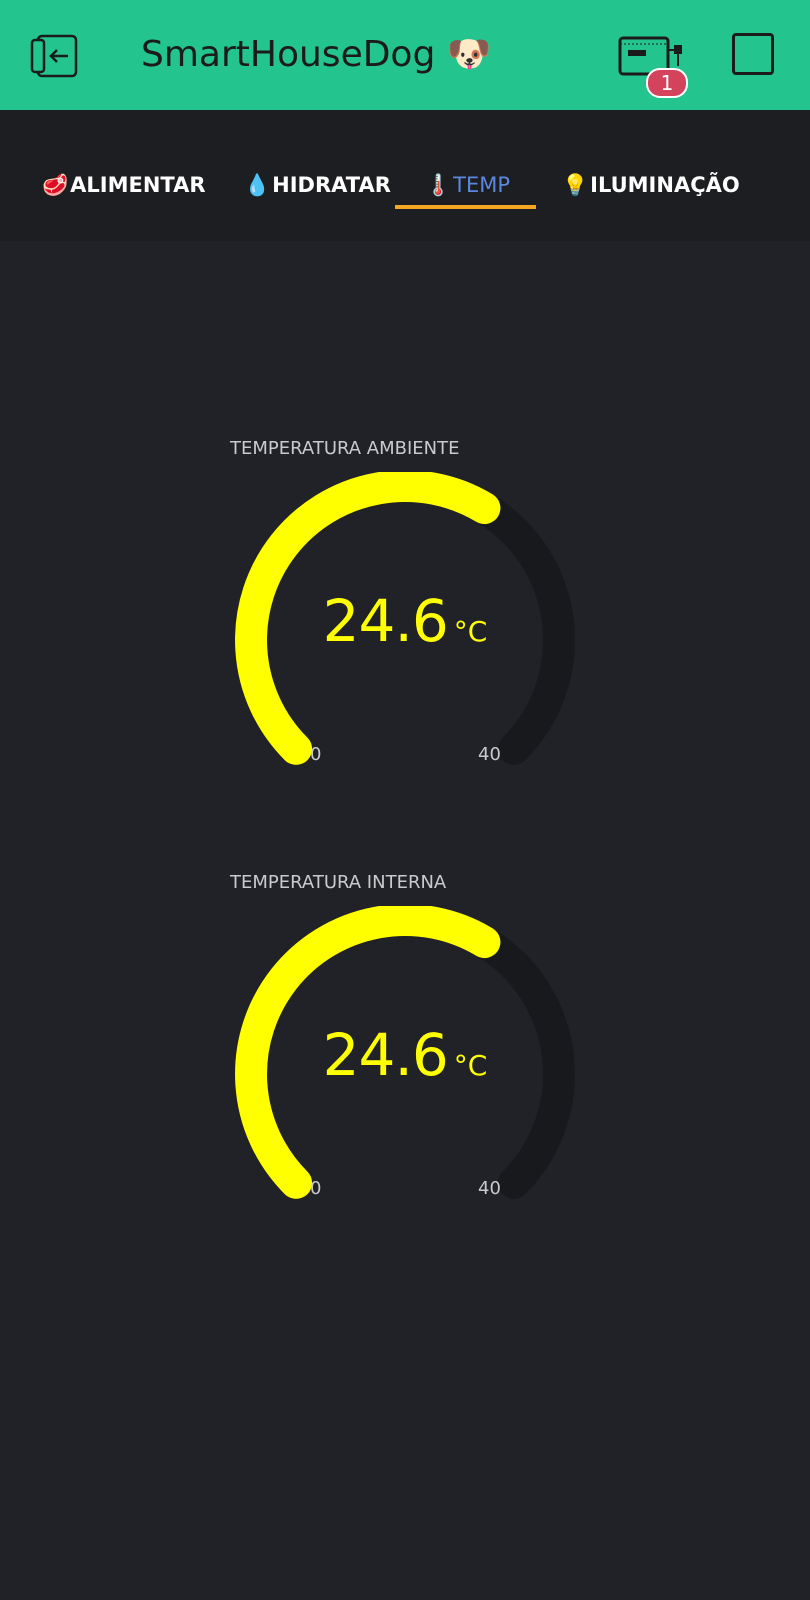  I want to click on project-title: SmartHouseDog 🐶, so click(316, 55).